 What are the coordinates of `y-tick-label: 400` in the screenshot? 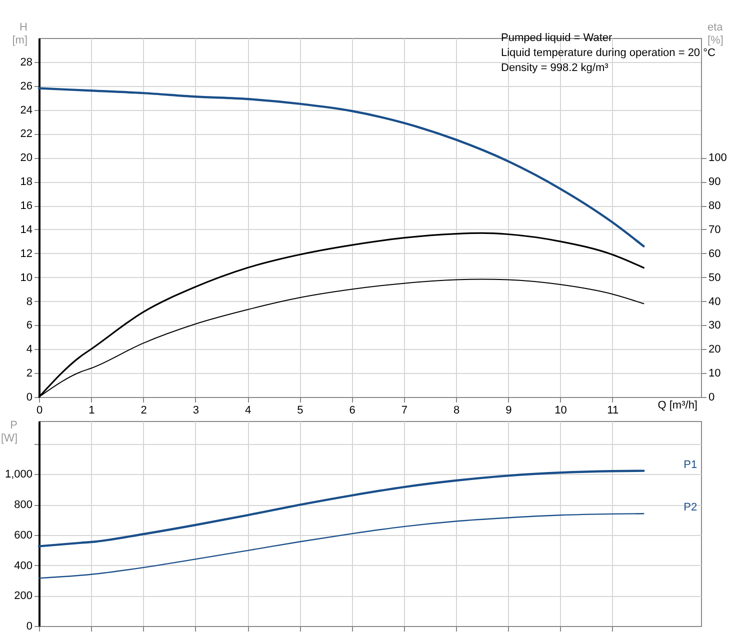 It's located at (23, 566).